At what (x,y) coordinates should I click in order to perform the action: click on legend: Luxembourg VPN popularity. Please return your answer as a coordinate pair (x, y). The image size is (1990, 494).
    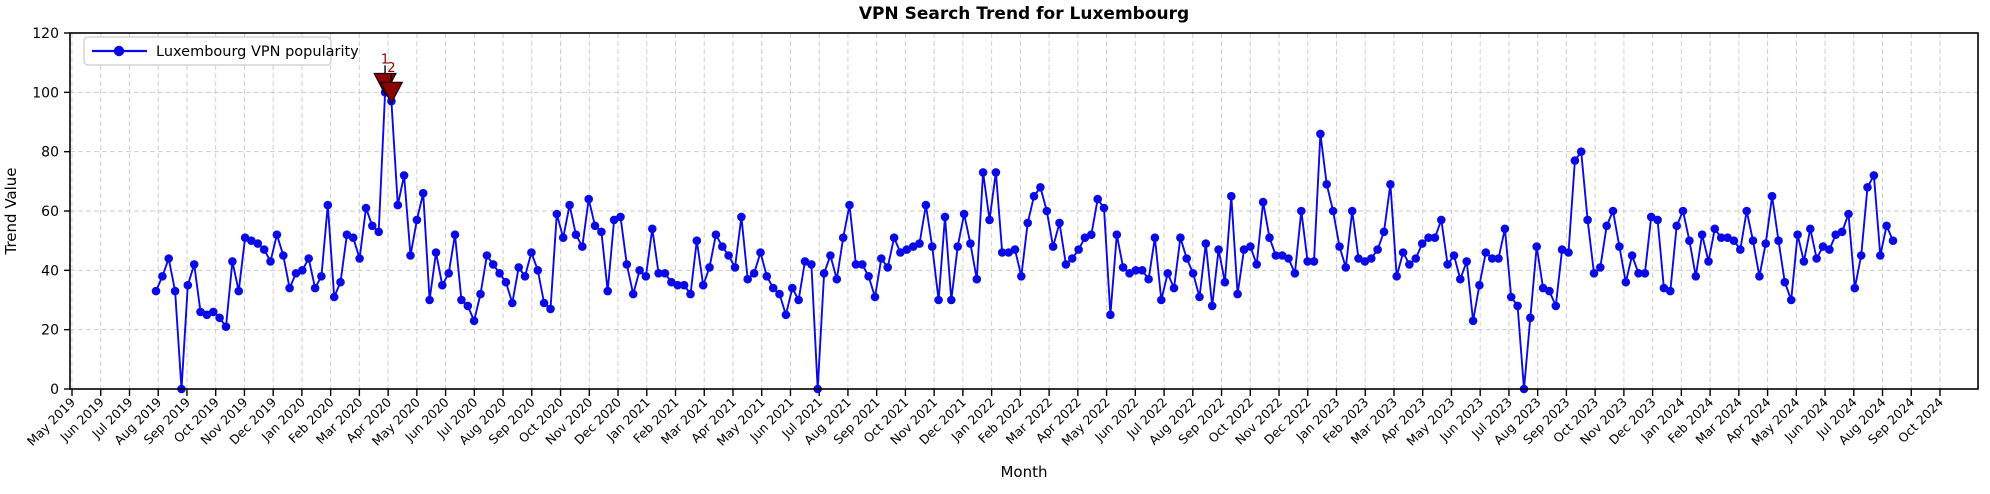
    Looking at the image, I should click on (221, 51).